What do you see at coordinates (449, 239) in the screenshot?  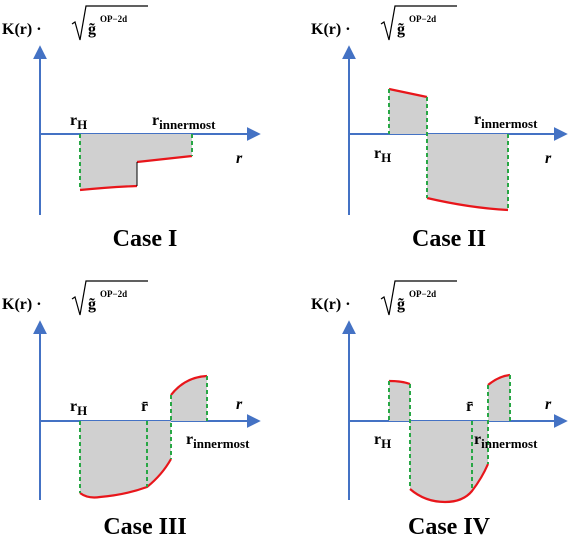 I see `case-label: Case II` at bounding box center [449, 239].